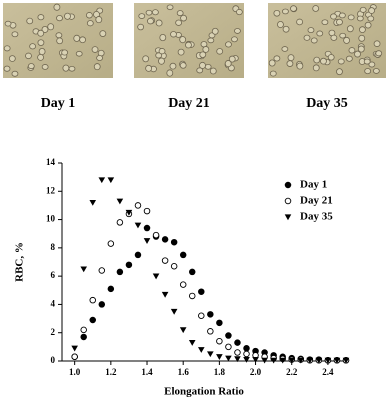 The width and height of the screenshot is (390, 400). What do you see at coordinates (204, 392) in the screenshot?
I see `x-axis-label: Elongation Ratio` at bounding box center [204, 392].